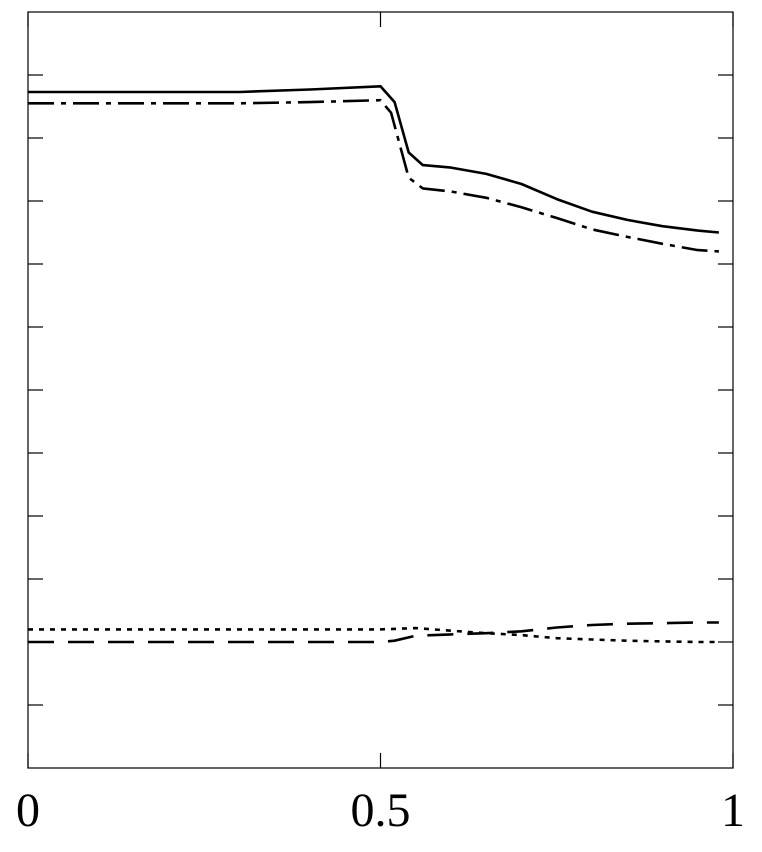 This screenshot has height=852, width=762. Describe the element at coordinates (733, 810) in the screenshot. I see `x-tick-label-2: 1` at that location.